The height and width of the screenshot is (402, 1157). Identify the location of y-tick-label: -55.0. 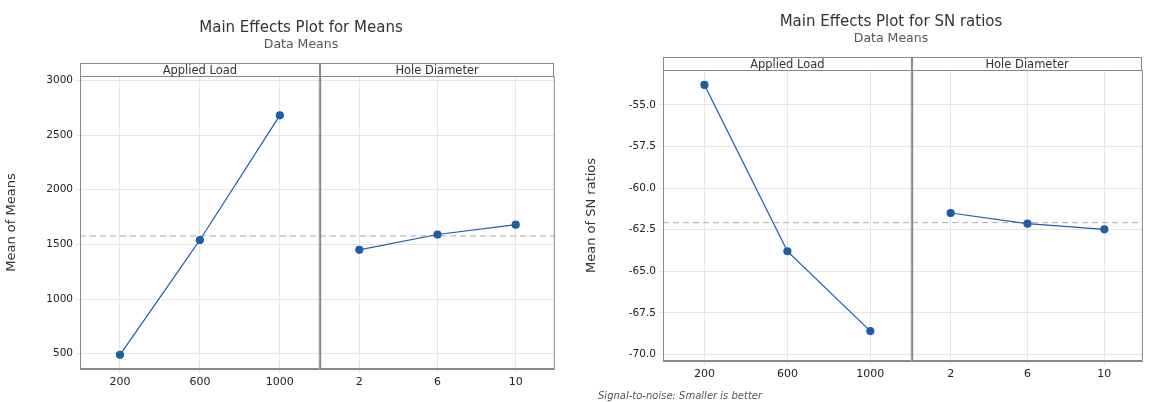
(642, 103).